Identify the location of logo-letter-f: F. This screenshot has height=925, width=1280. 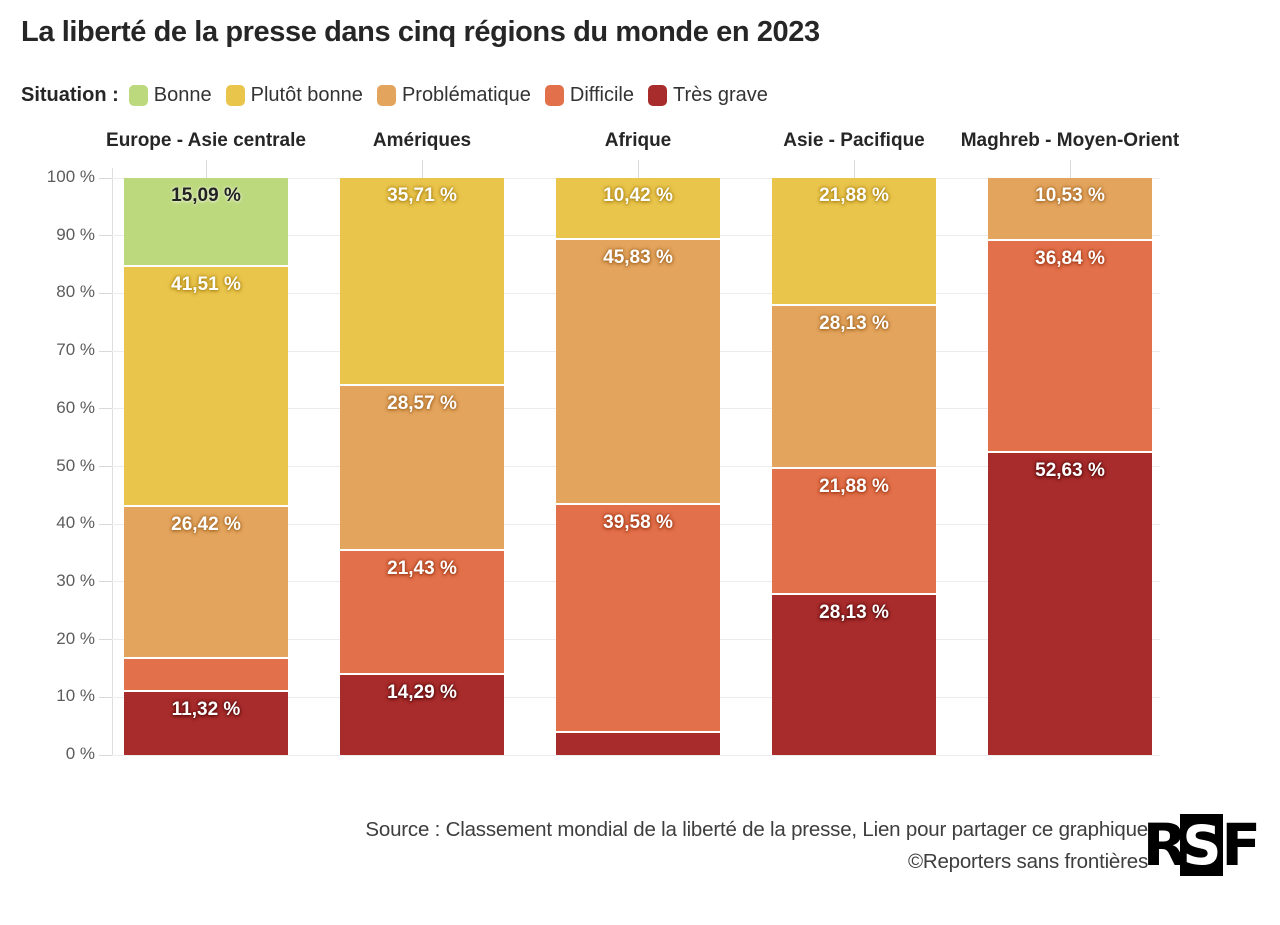
(1241, 845).